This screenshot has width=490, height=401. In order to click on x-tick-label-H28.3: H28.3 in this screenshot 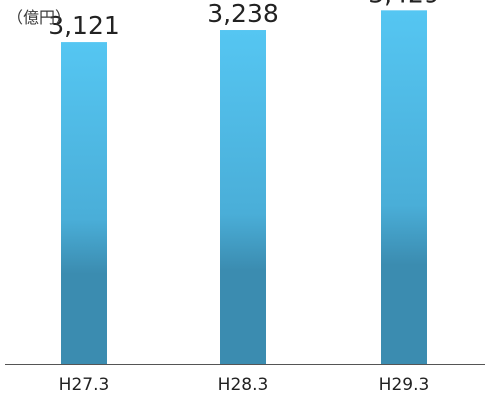, I will do `click(243, 385)`.